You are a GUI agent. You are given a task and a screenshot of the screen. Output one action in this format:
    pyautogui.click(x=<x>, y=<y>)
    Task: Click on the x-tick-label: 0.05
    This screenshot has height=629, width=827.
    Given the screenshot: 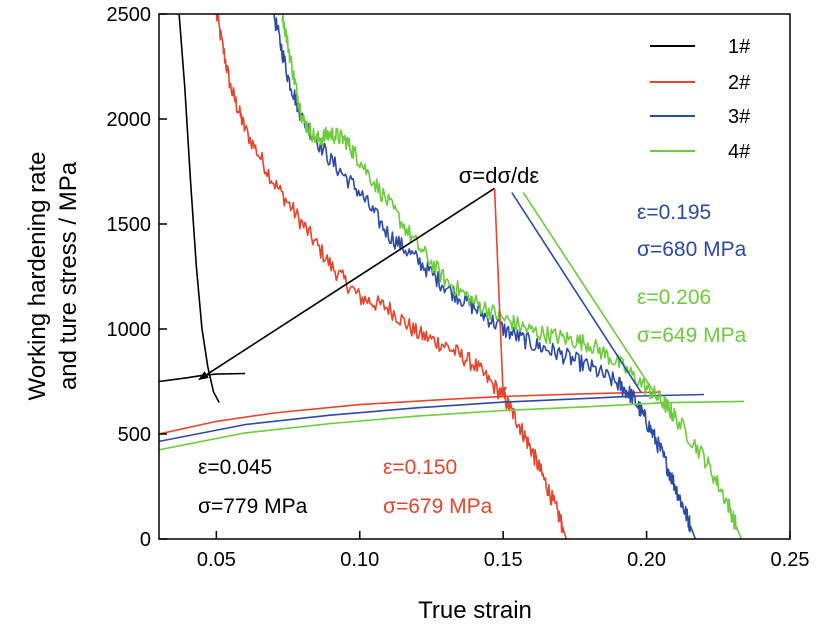 What is the action you would take?
    pyautogui.click(x=216, y=560)
    